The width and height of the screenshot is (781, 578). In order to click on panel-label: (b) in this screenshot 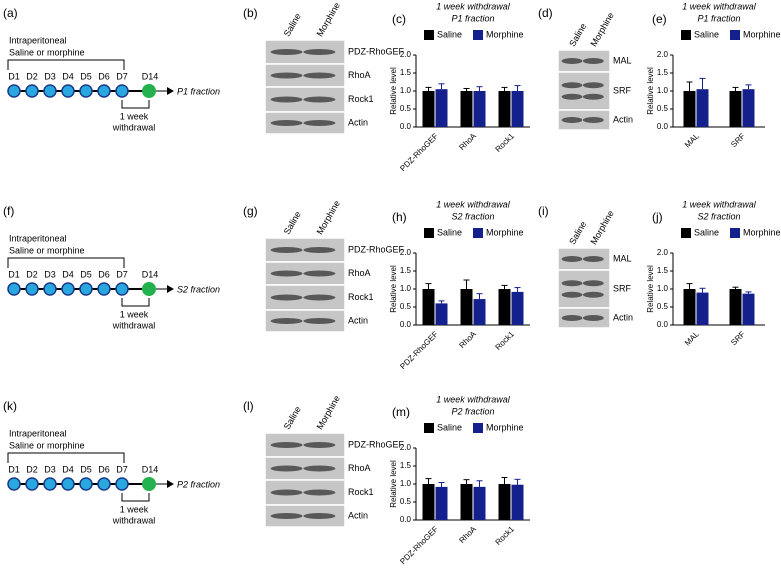, I will do `click(250, 13)`.